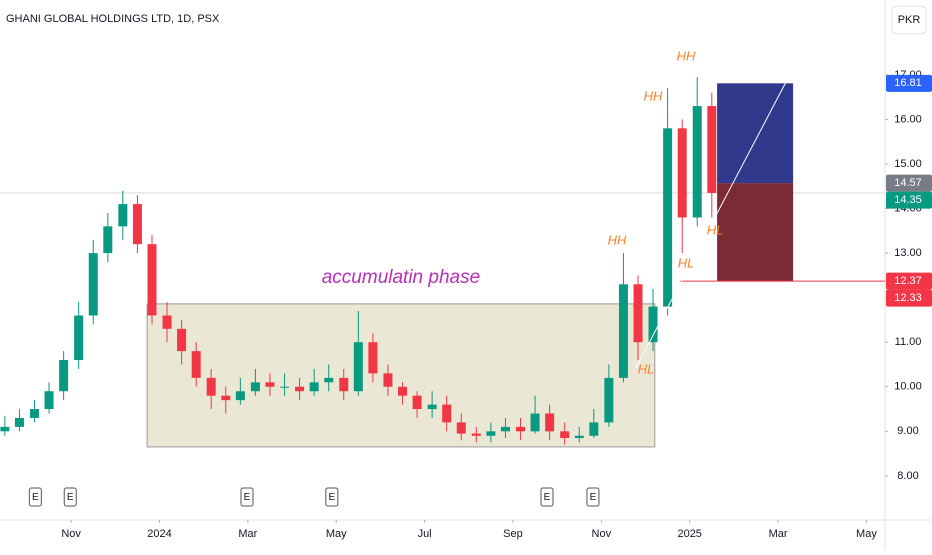 This screenshot has height=555, width=932. What do you see at coordinates (755, 133) in the screenshot?
I see `target-zone` at bounding box center [755, 133].